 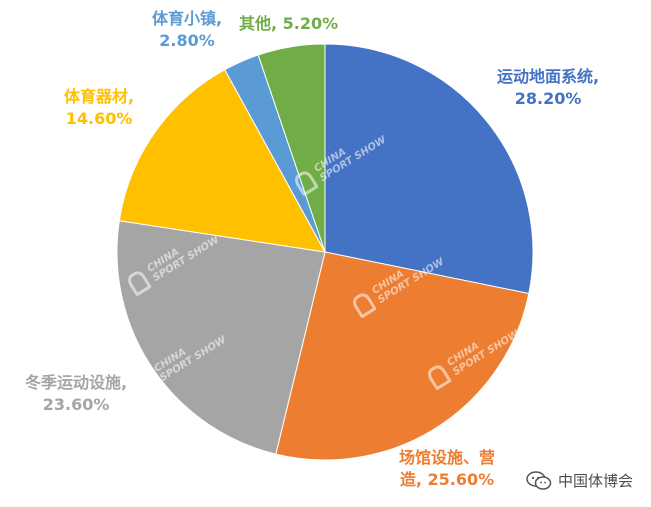 What do you see at coordinates (595, 481) in the screenshot?
I see `footer-account-name: 中国体博会` at bounding box center [595, 481].